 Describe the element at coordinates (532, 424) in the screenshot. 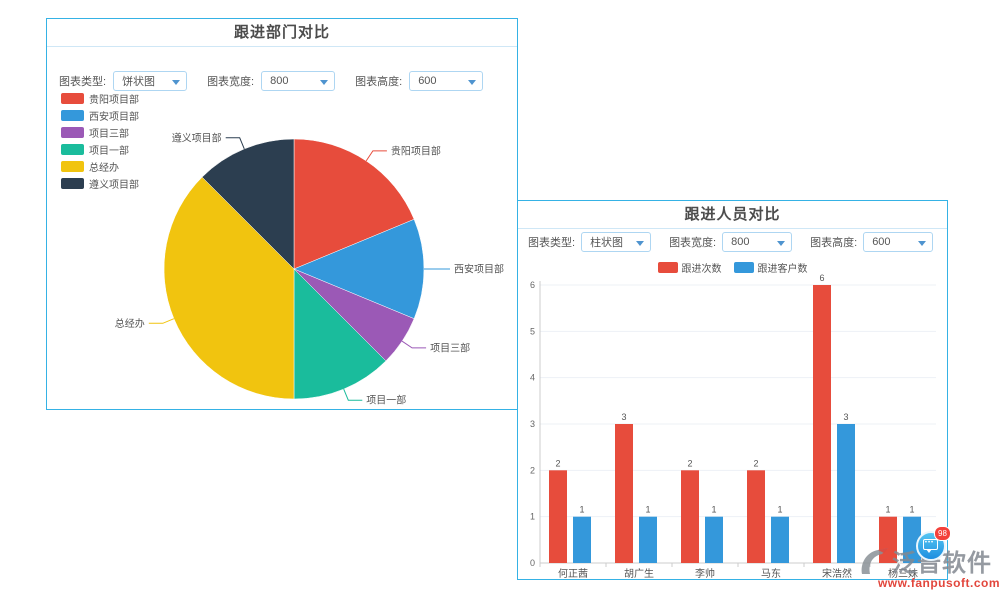

I see `y-tick-label: 3` at that location.